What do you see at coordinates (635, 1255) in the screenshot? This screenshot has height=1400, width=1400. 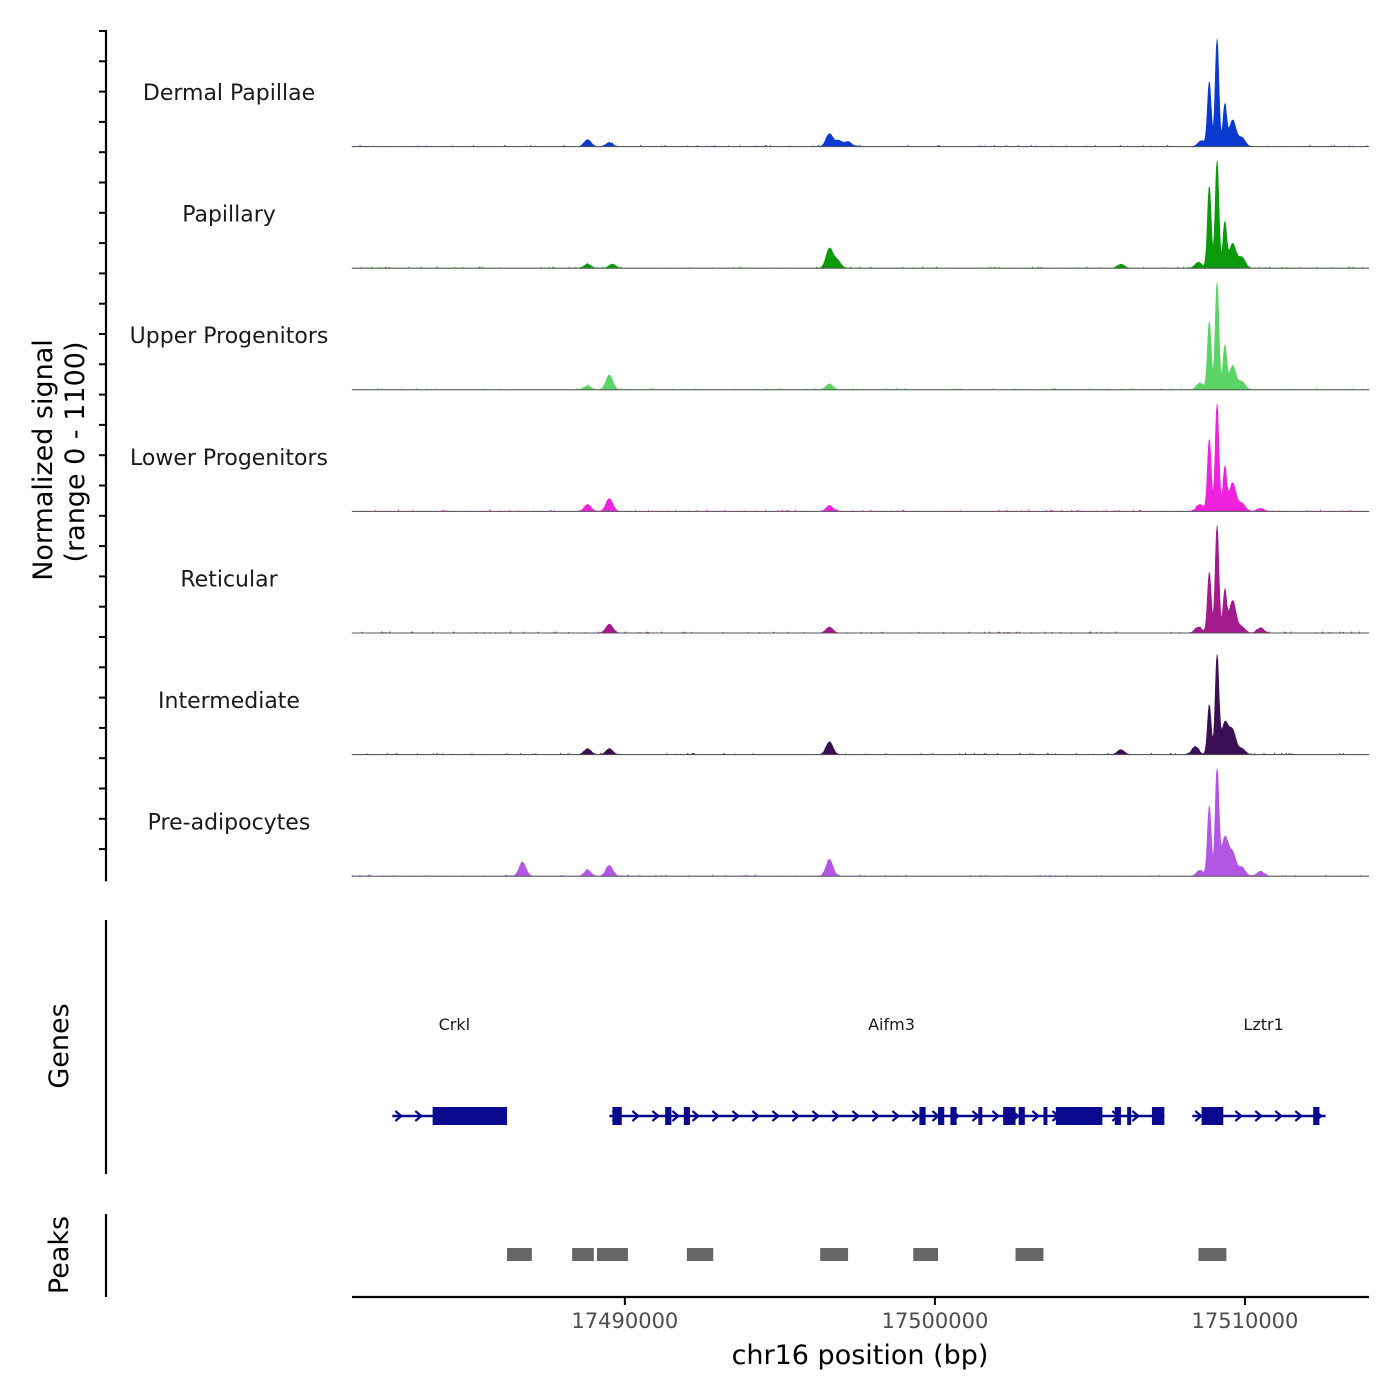 I see `peaks-track: Peaks` at bounding box center [635, 1255].